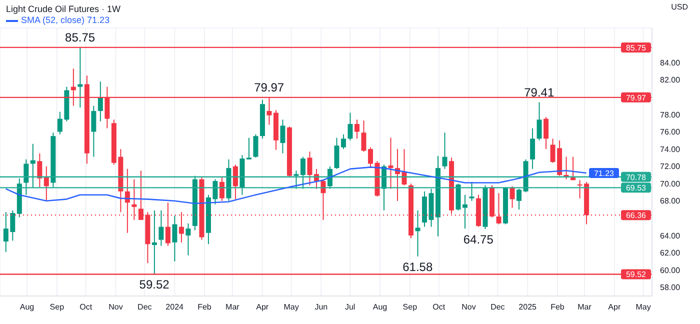 Image resolution: width=700 pixels, height=324 pixels. Describe the element at coordinates (539, 92) in the screenshot. I see `annotation: 79.41` at that location.